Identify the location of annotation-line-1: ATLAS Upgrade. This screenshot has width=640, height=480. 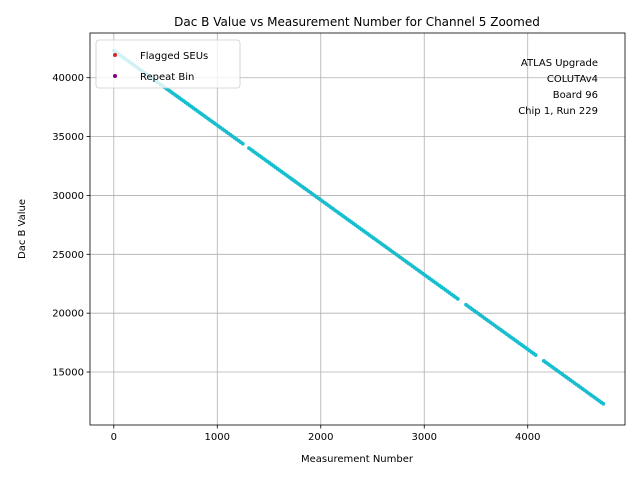
(559, 63).